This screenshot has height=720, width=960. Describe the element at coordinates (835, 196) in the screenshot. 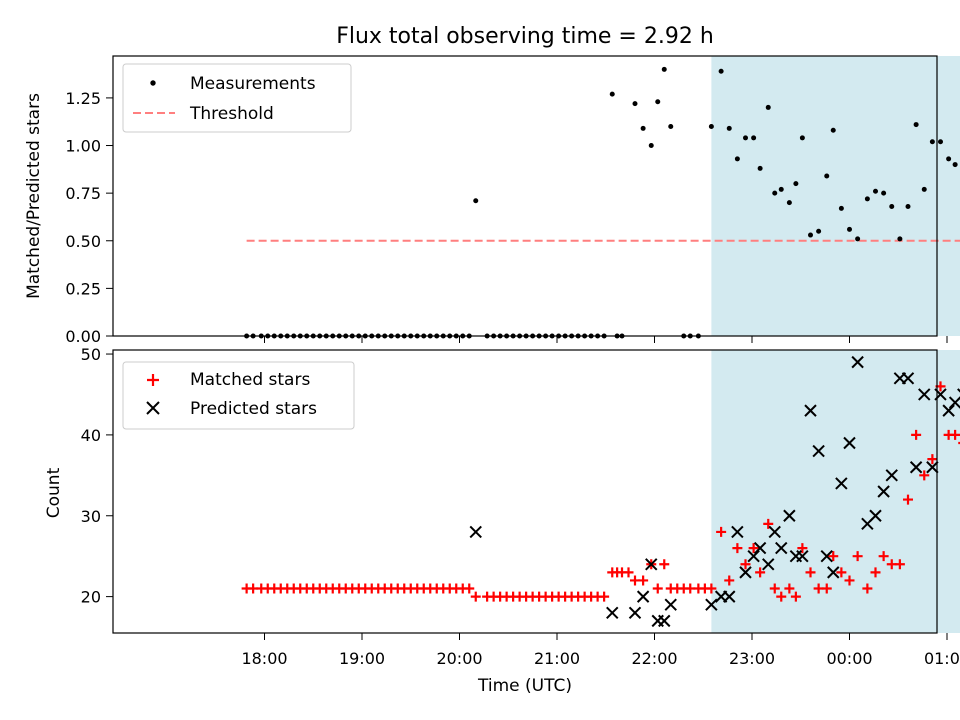

I see `top-highlight-span` at that location.